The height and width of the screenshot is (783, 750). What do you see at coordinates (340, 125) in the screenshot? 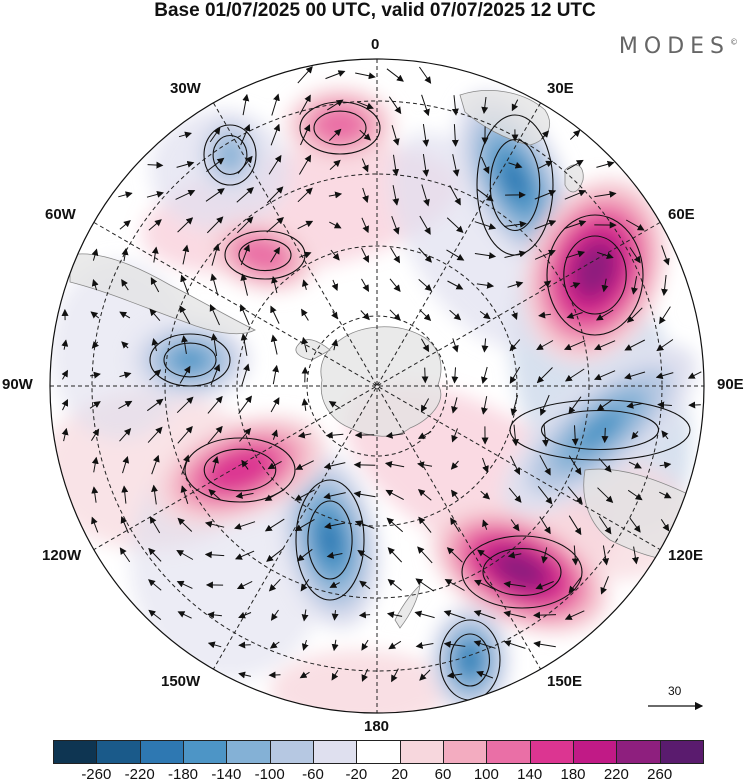
I see `anomaly-south-atlantic-west` at bounding box center [340, 125].